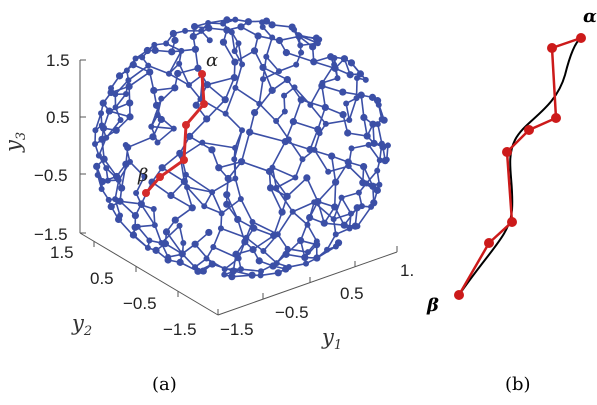 The height and width of the screenshot is (405, 597). I want to click on caption-a: (a), so click(164, 384).